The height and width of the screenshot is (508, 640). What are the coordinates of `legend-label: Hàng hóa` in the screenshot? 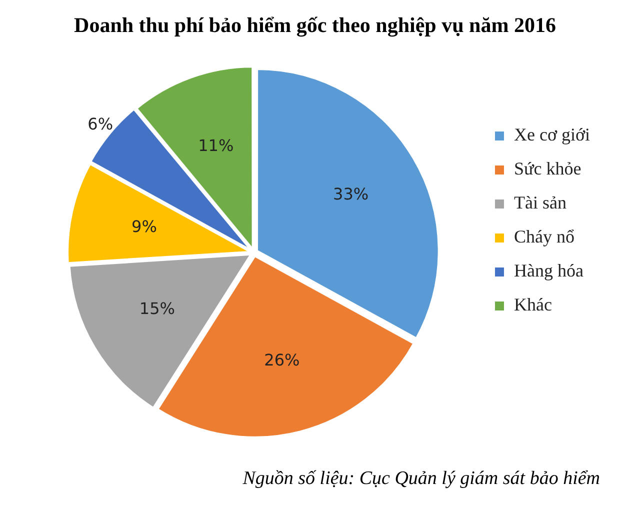 It's located at (549, 270).